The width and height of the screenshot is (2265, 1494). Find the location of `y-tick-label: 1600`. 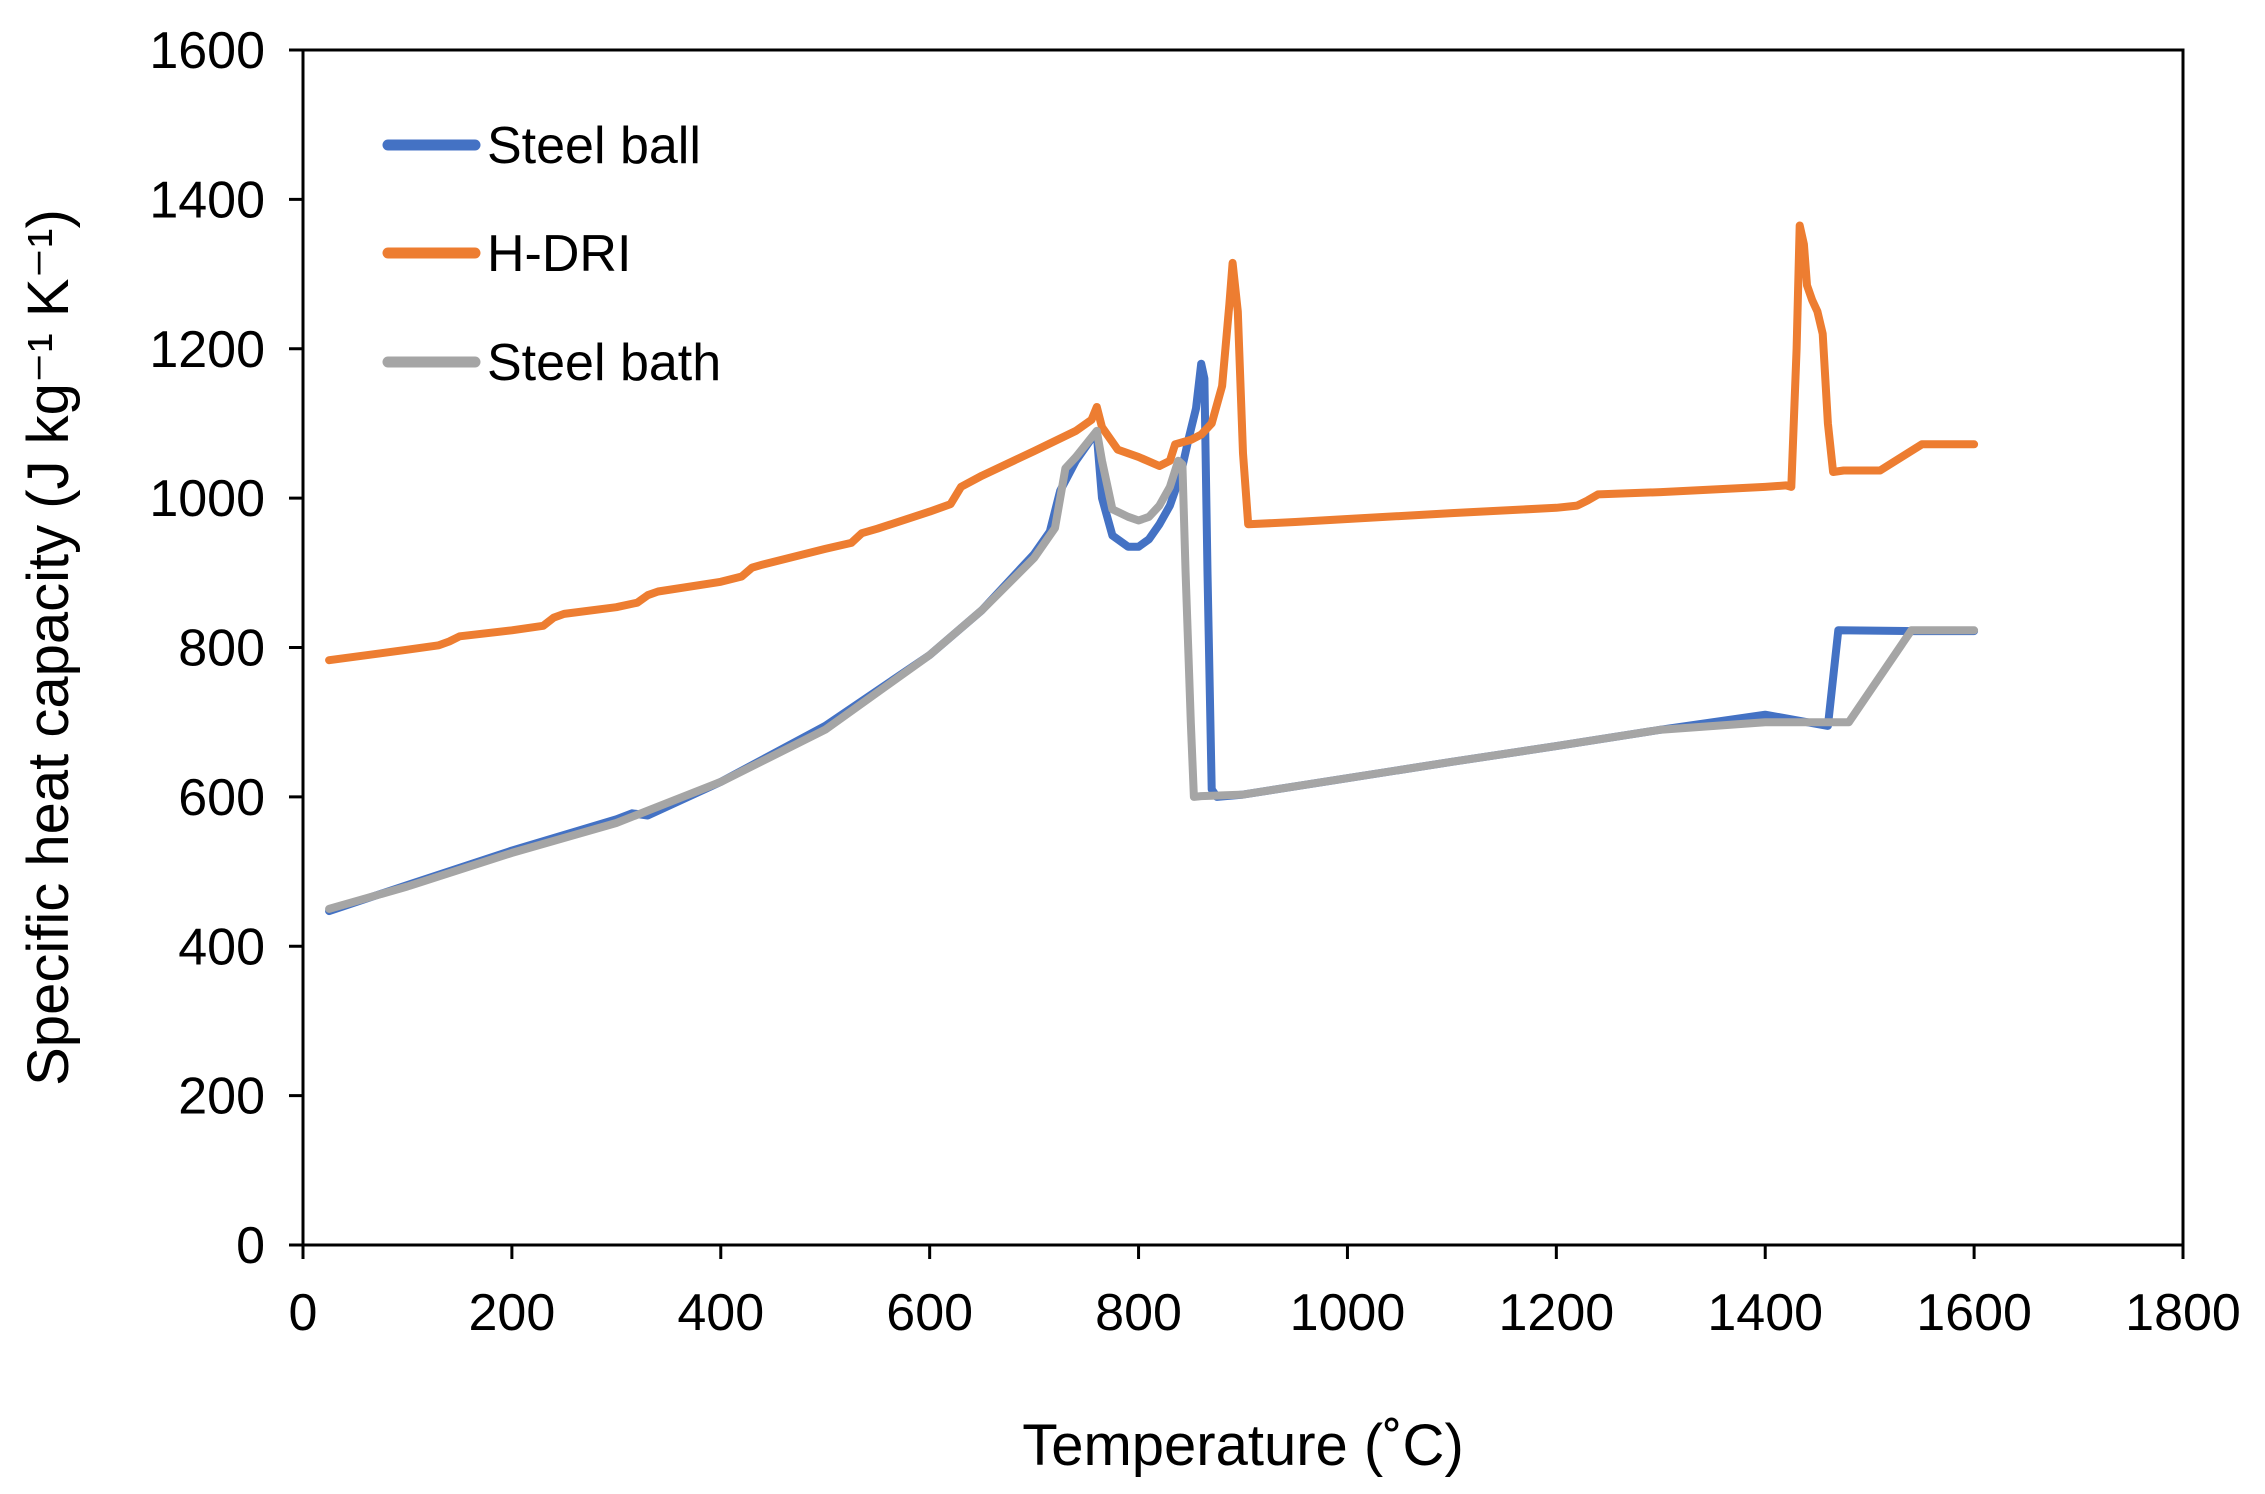

y-tick-label: 1600 is located at coordinates (207, 51).